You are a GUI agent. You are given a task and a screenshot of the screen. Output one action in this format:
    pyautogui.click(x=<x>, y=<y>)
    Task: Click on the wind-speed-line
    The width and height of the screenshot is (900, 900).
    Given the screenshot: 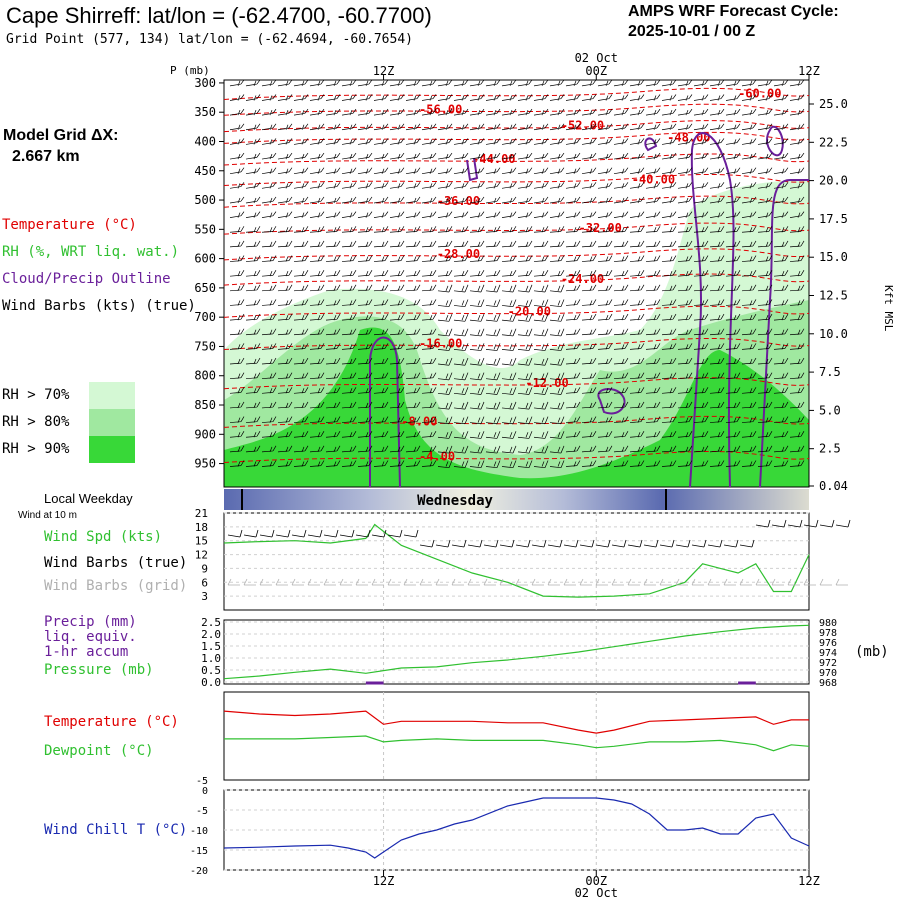 What is the action you would take?
    pyautogui.click(x=516, y=560)
    